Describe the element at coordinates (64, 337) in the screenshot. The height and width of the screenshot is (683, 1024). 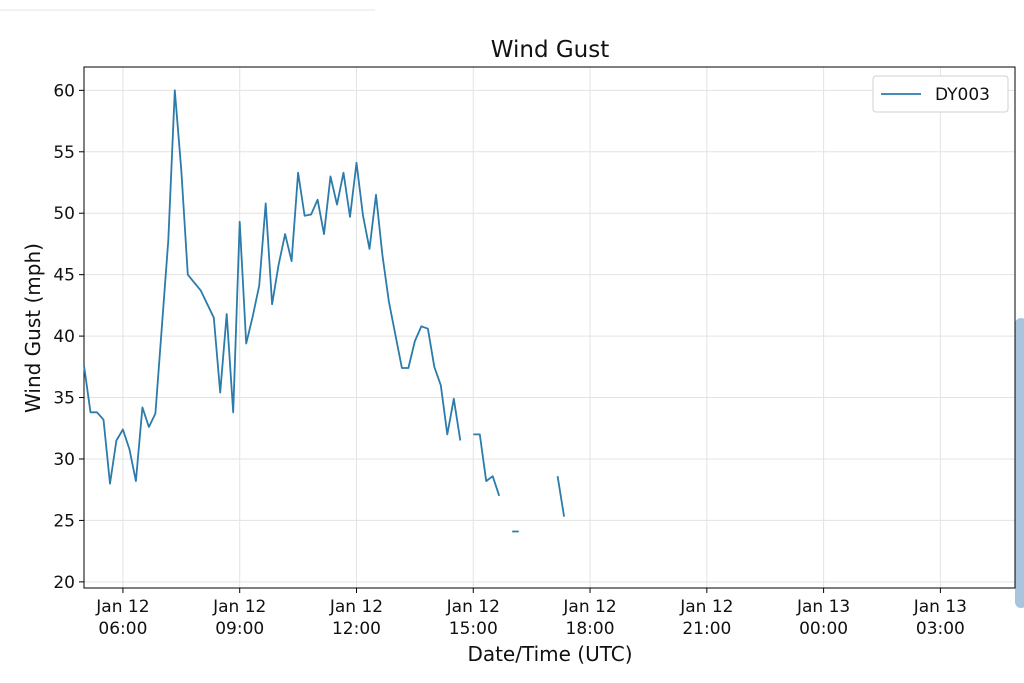
I see `y-tick-label: 40` at that location.